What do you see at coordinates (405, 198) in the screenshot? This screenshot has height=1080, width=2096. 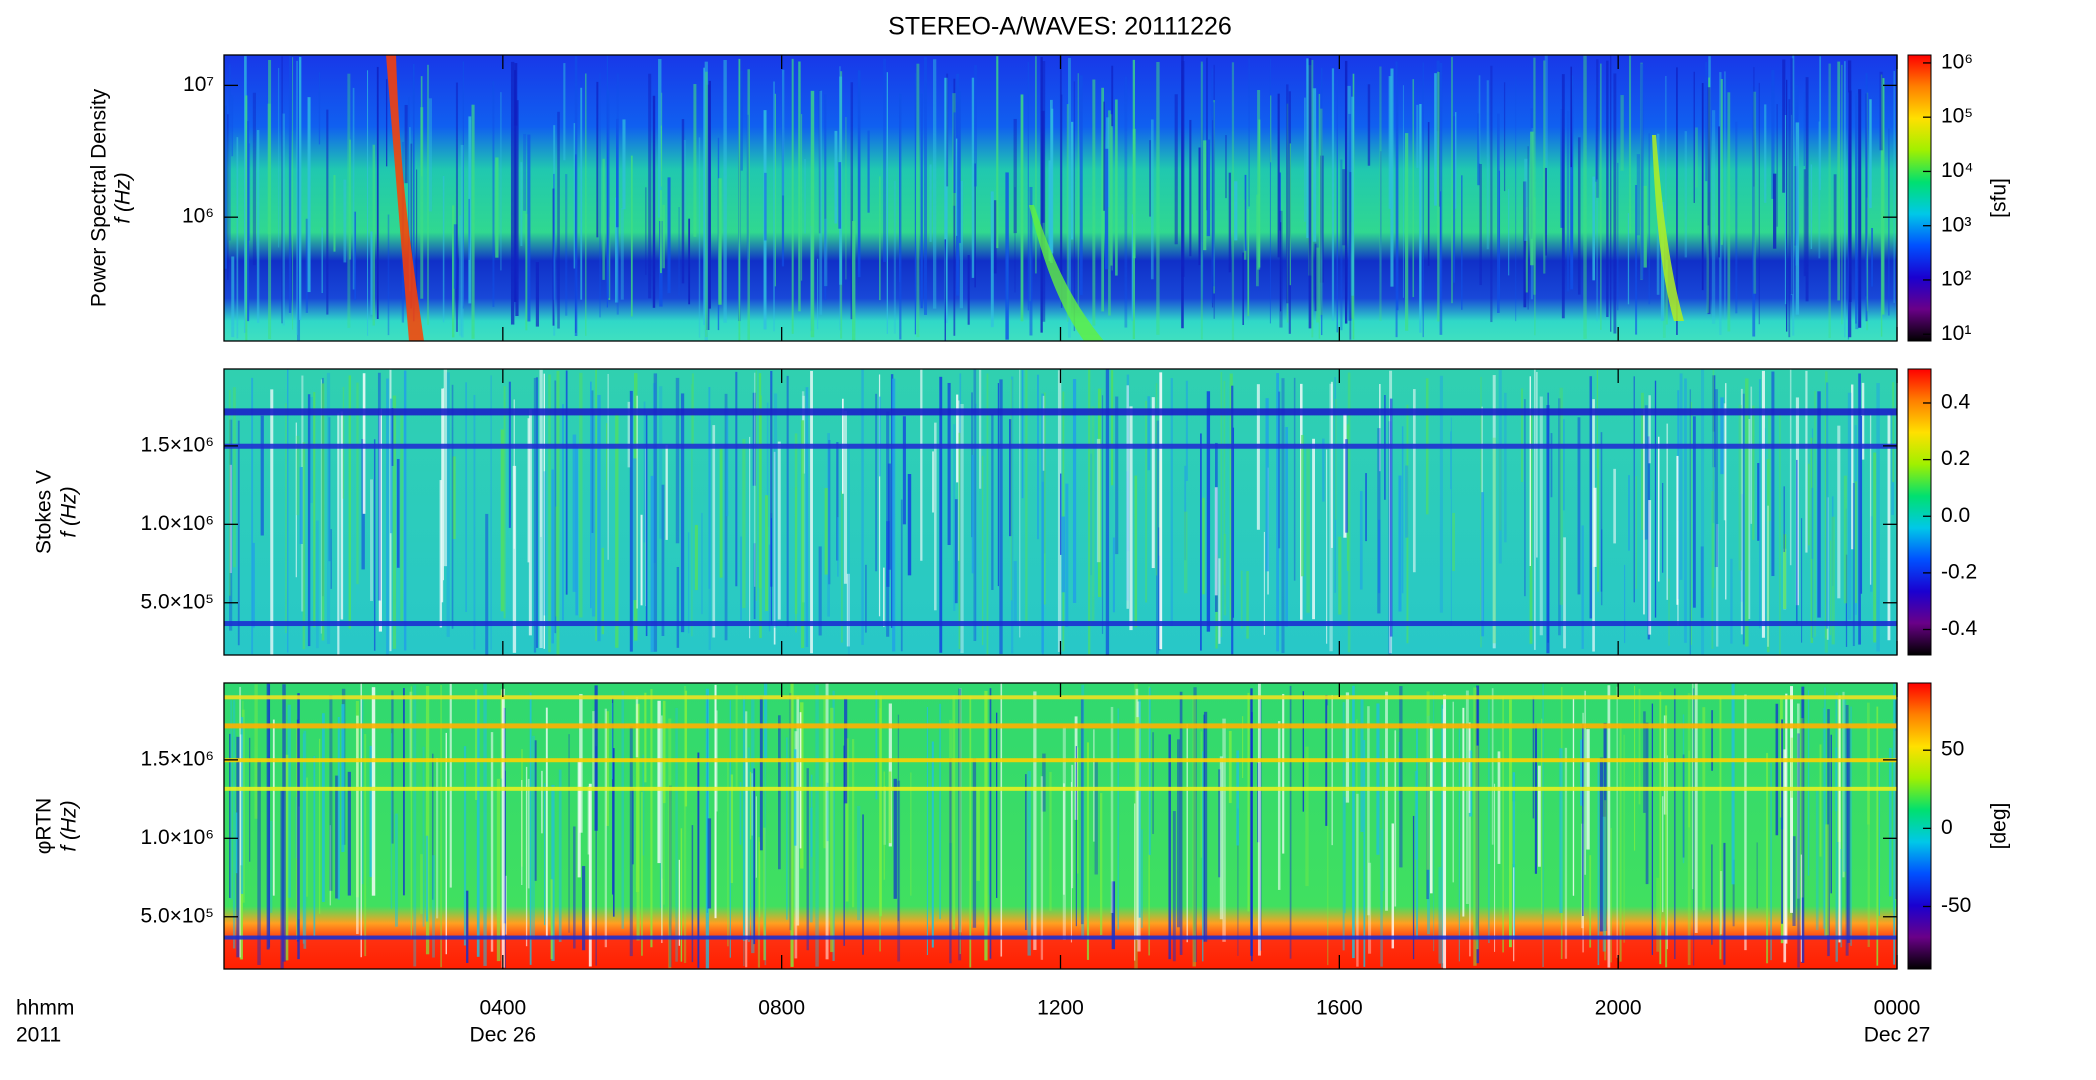 I see `burst` at bounding box center [405, 198].